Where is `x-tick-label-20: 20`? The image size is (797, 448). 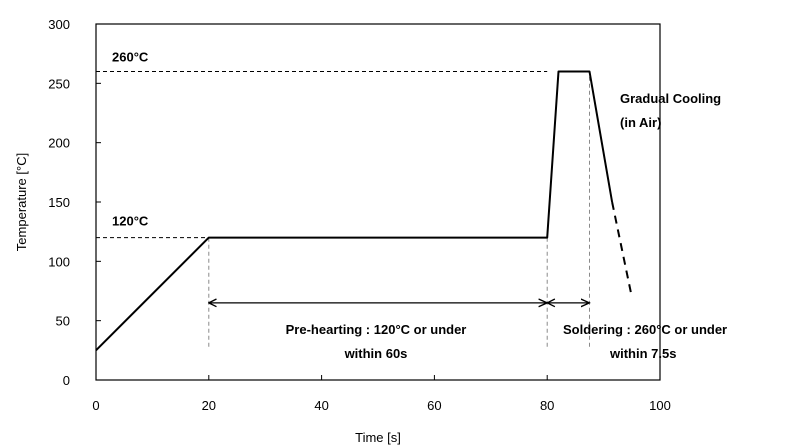 x-tick-label-20: 20 is located at coordinates (209, 405).